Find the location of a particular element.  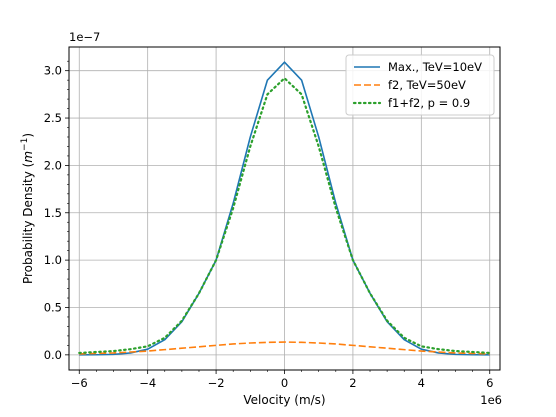

x-tick-label: 2 is located at coordinates (352, 383).